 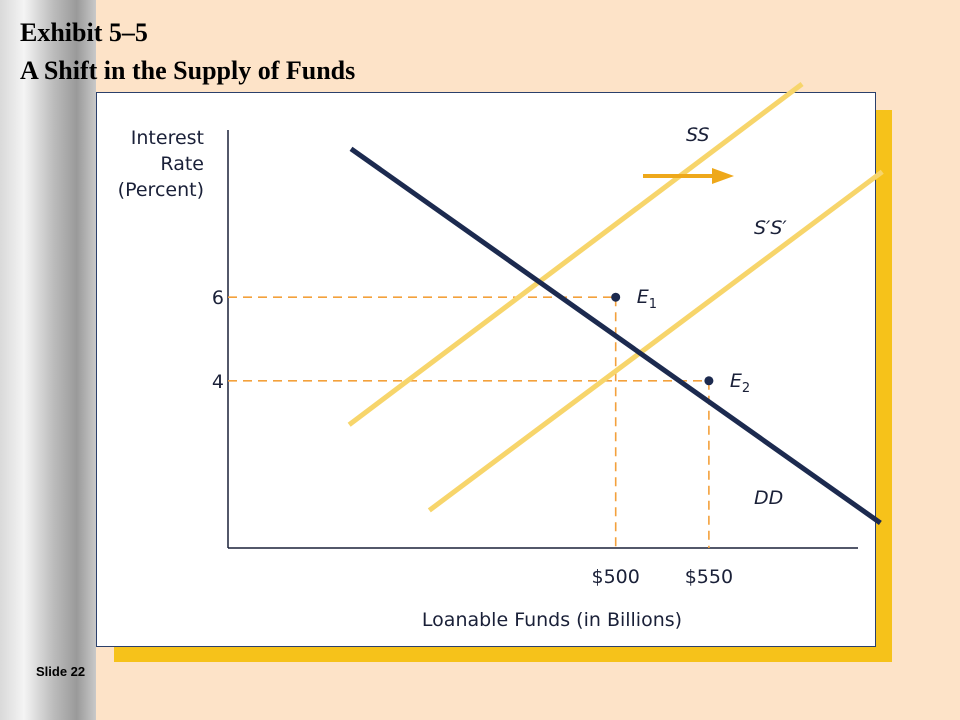 What do you see at coordinates (616, 577) in the screenshot?
I see `x-tick-label: $500` at bounding box center [616, 577].